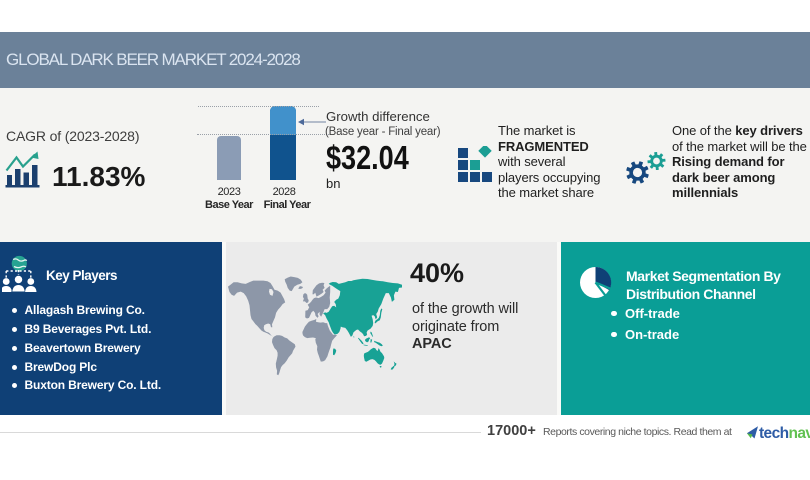 This screenshot has width=810, height=480. Describe the element at coordinates (784, 433) in the screenshot. I see `svg-text: technavio` at that location.